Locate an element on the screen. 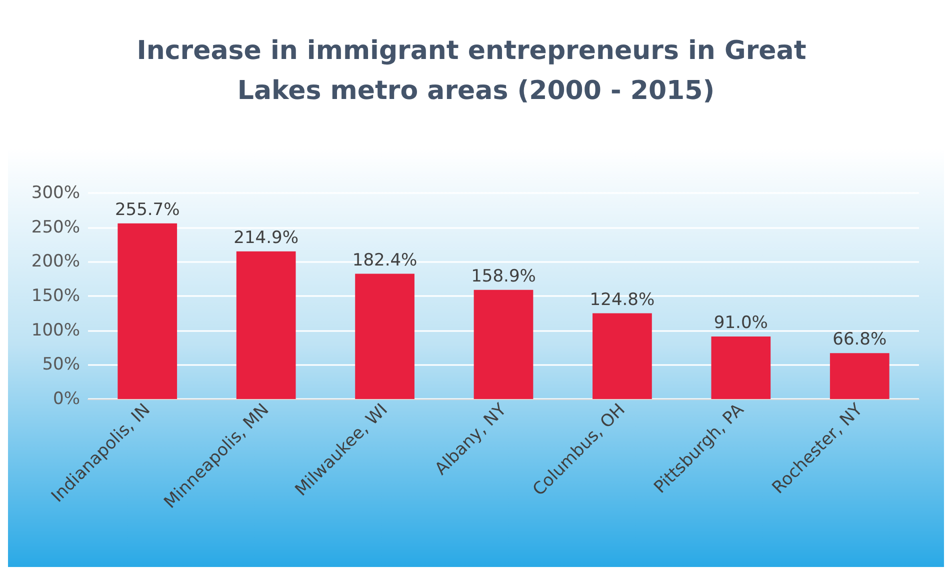 This screenshot has width=952, height=575. data-label: 255.7% is located at coordinates (147, 210).